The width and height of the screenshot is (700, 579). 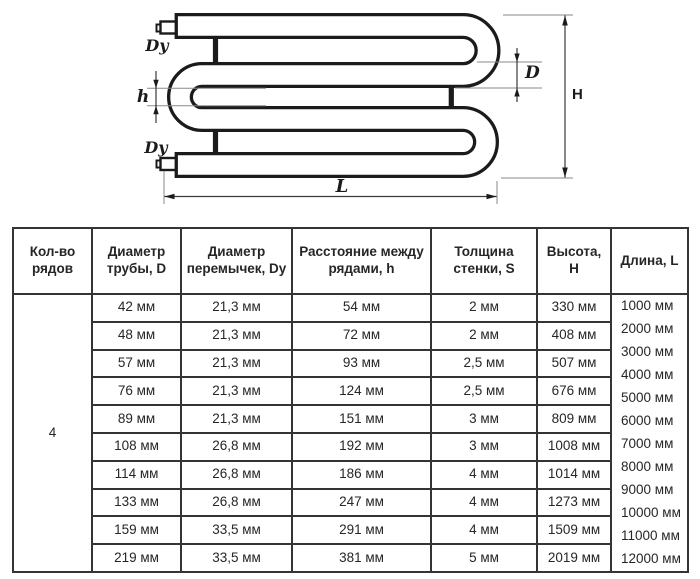 What do you see at coordinates (136, 391) in the screenshot?
I see `cell-d: 76 мм` at bounding box center [136, 391].